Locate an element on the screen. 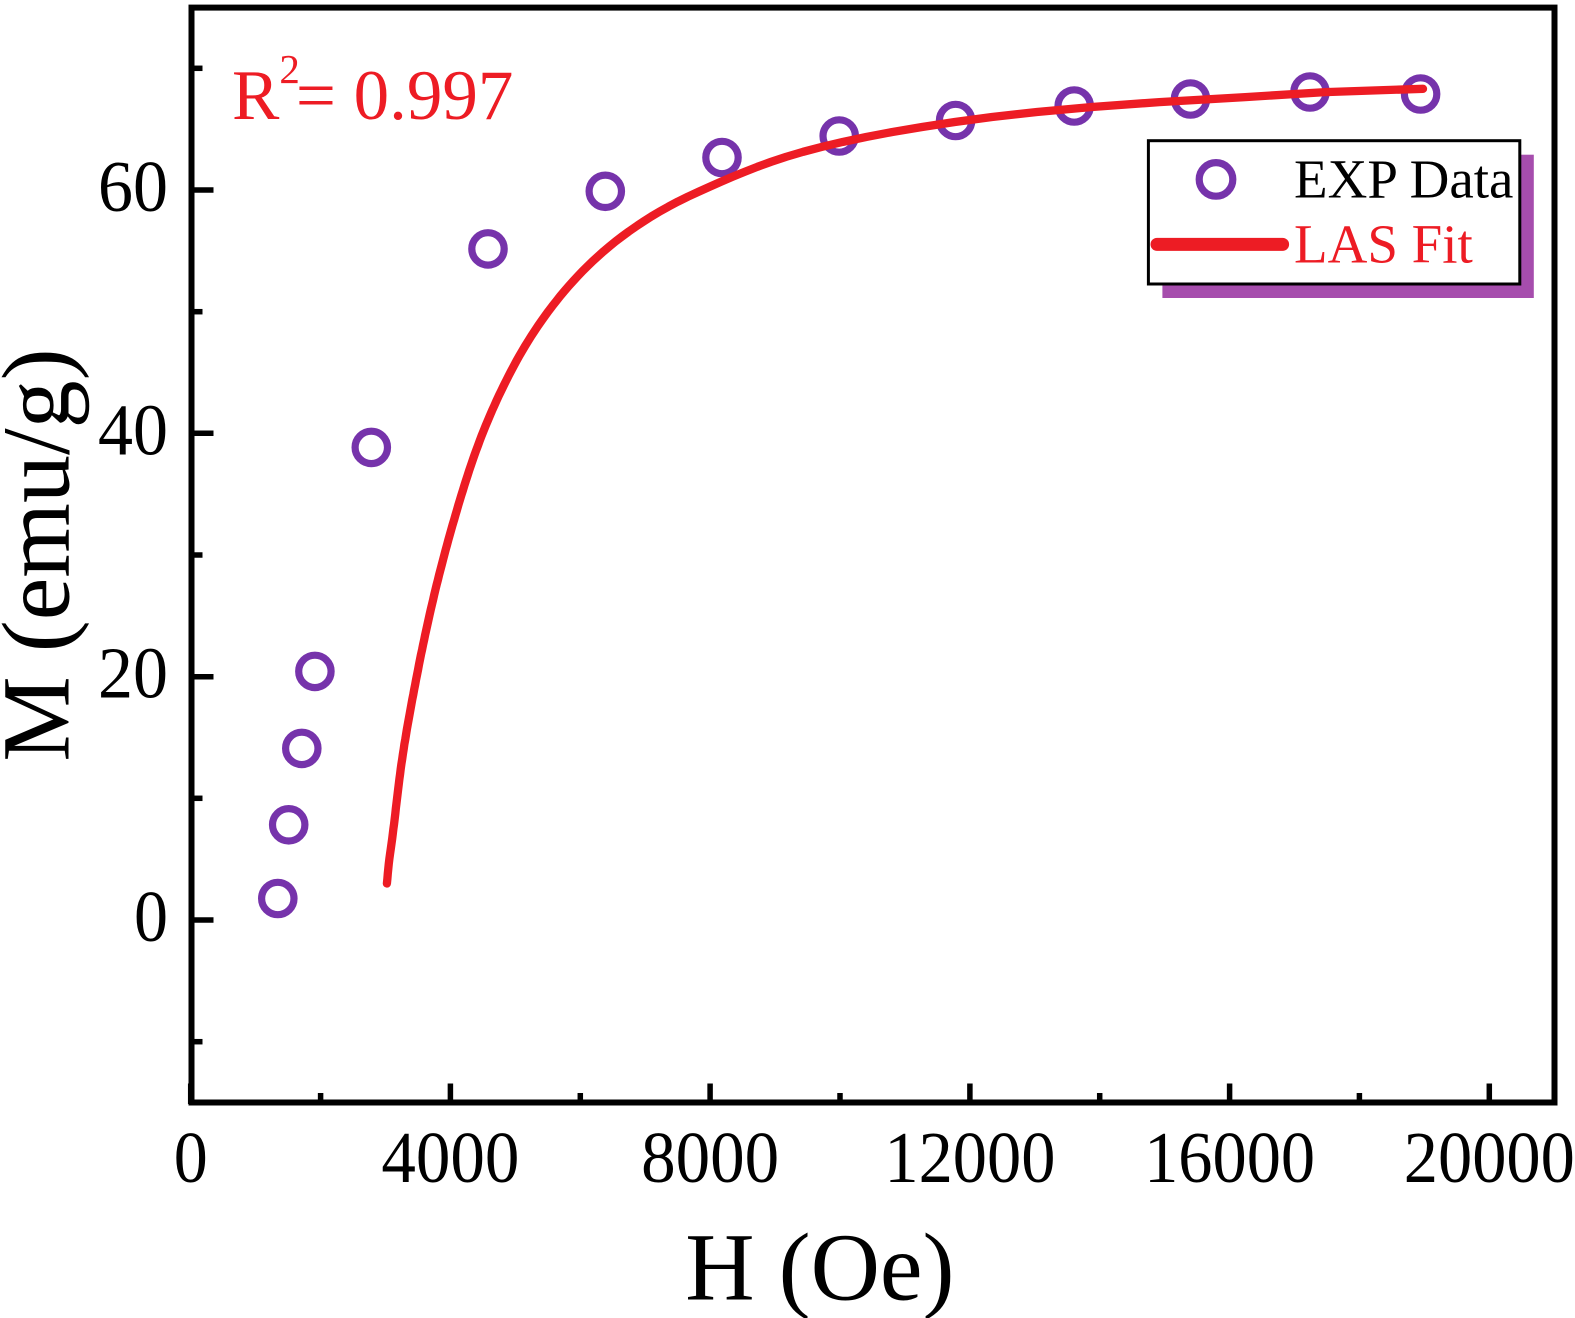 Image resolution: width=1575 pixels, height=1318 pixels. svg-text: H (Oe) is located at coordinates (819, 1266).